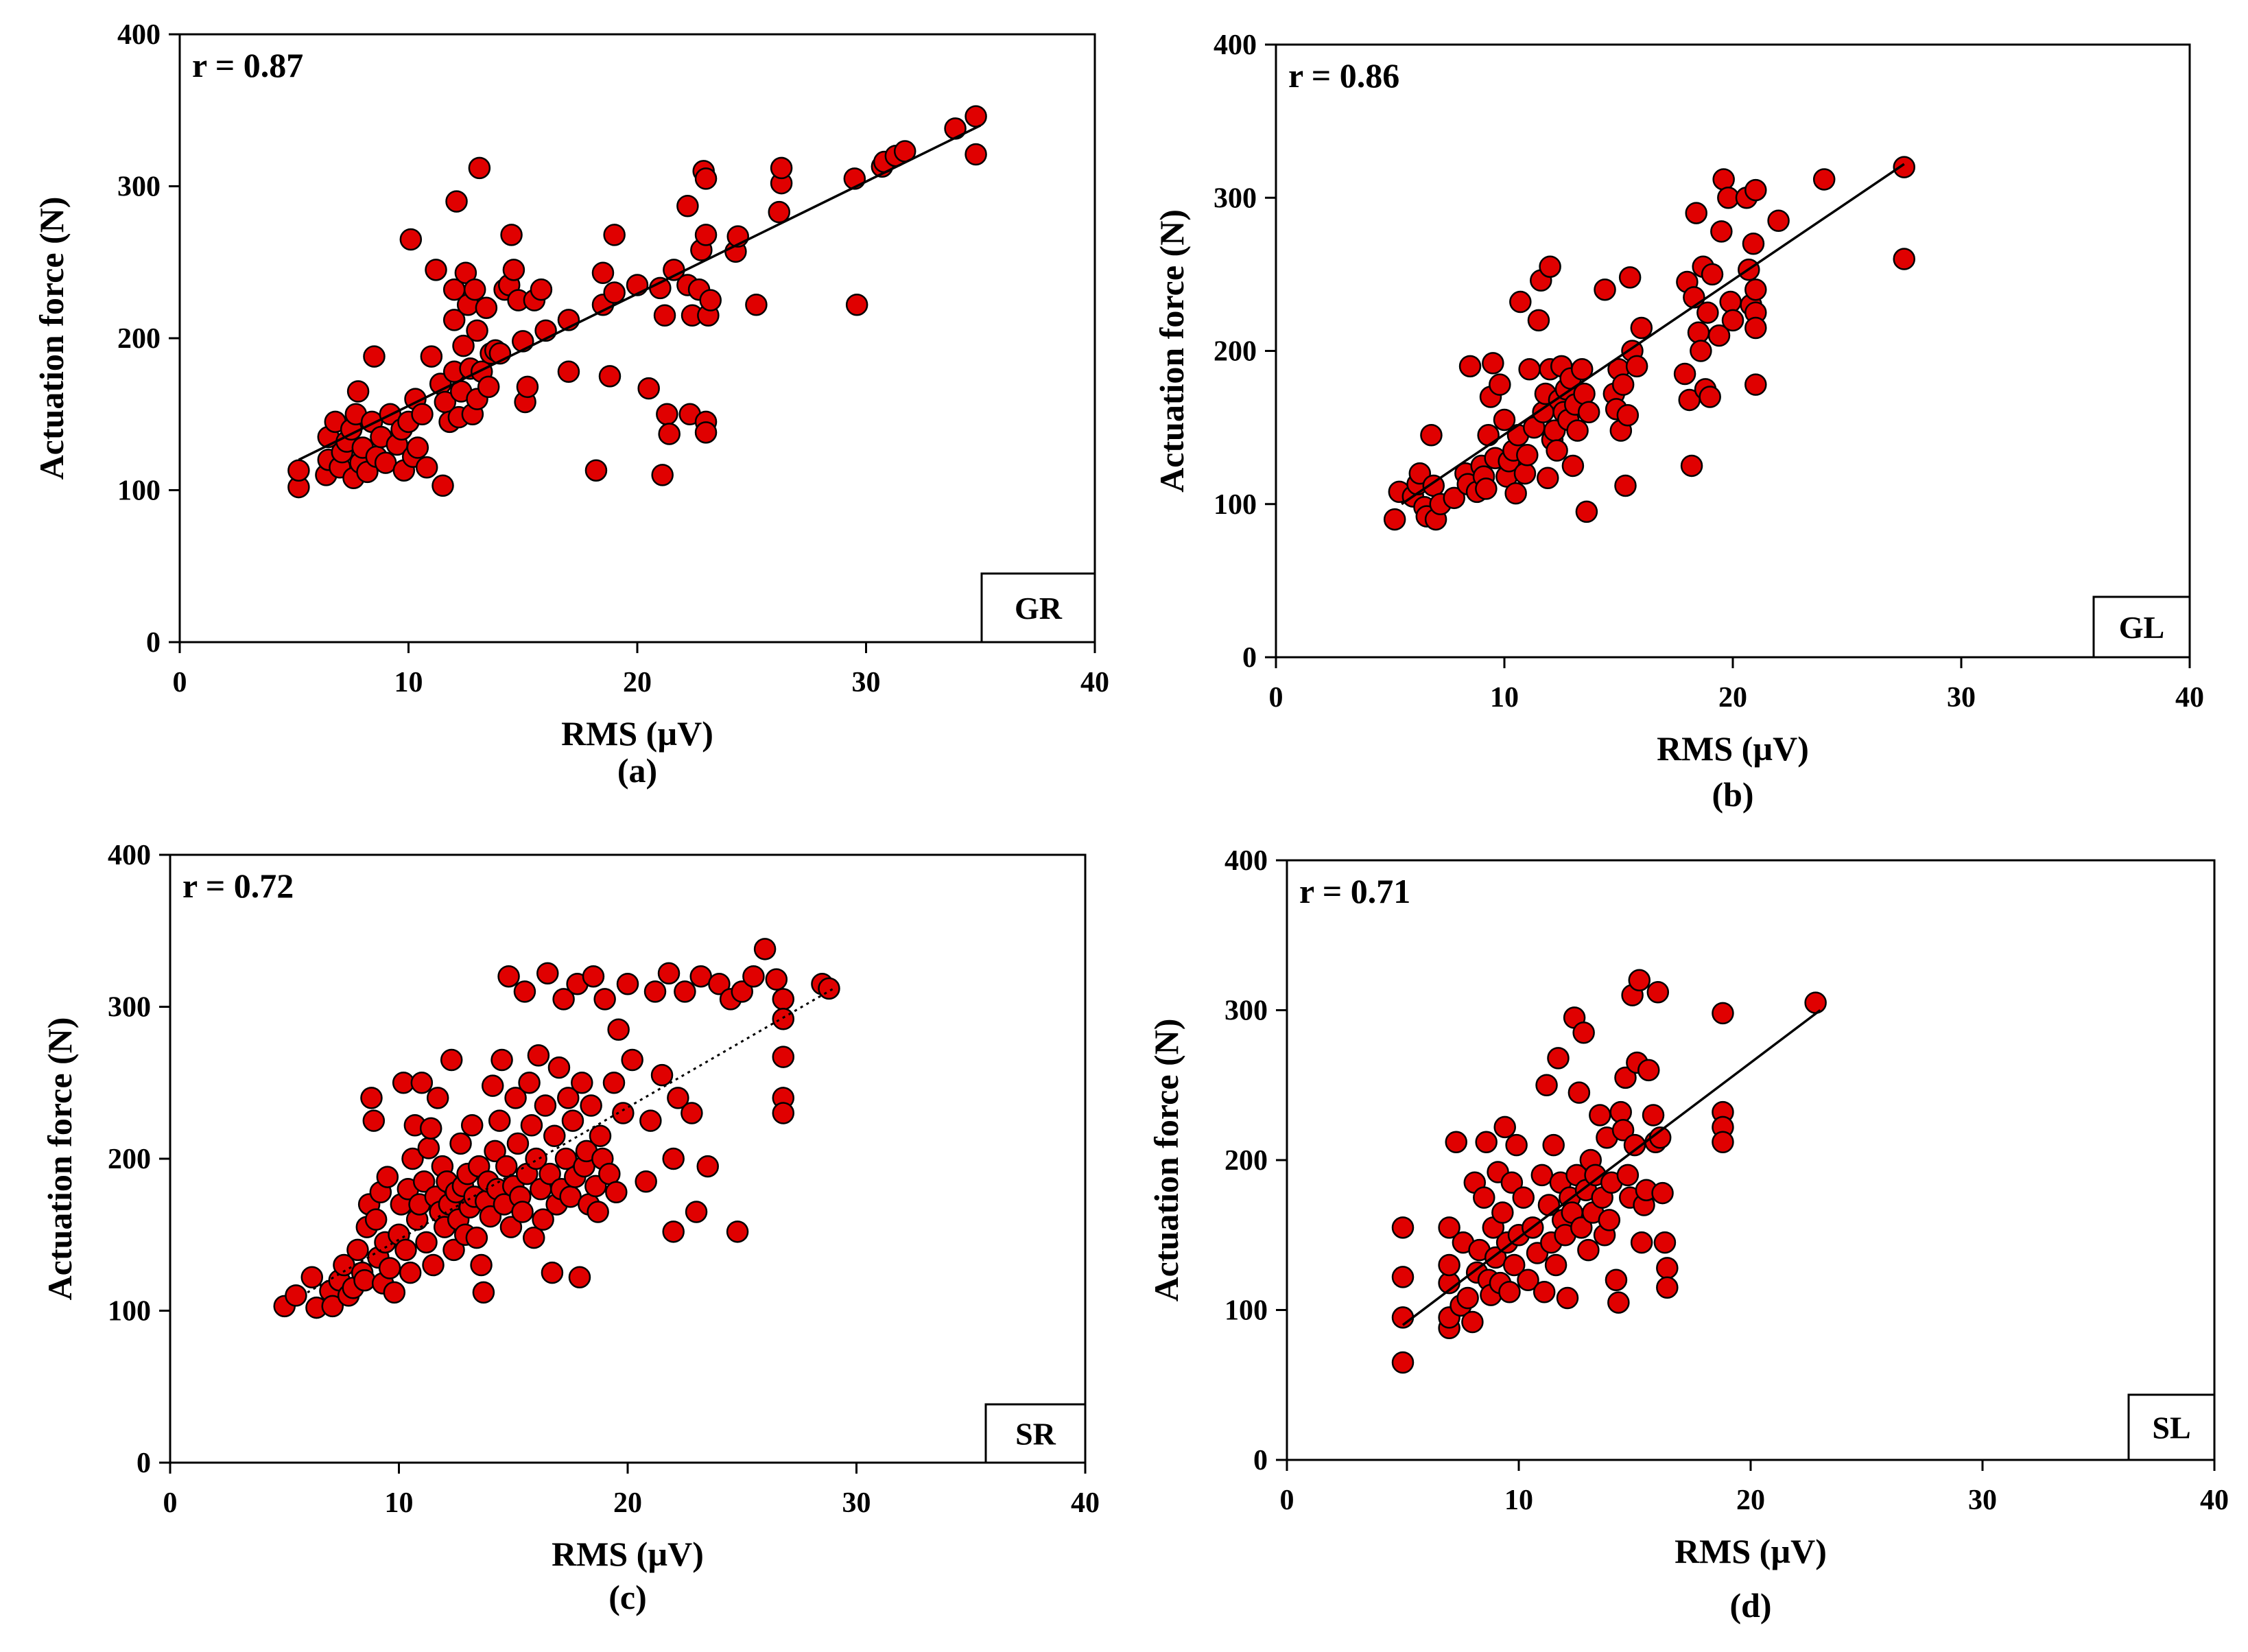  I want to click on x-tick-label: 20, so click(1732, 697).